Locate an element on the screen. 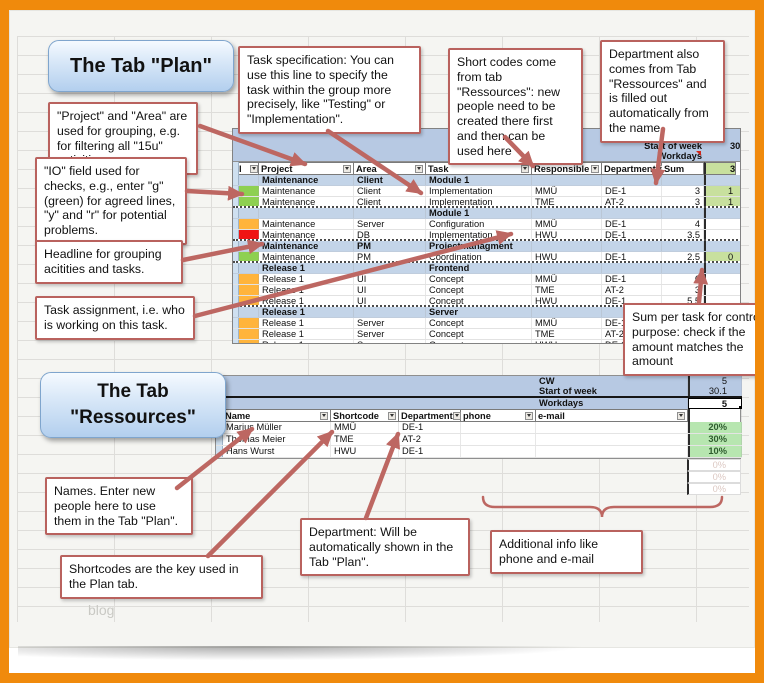  column-header-project: Project is located at coordinates (306, 168).